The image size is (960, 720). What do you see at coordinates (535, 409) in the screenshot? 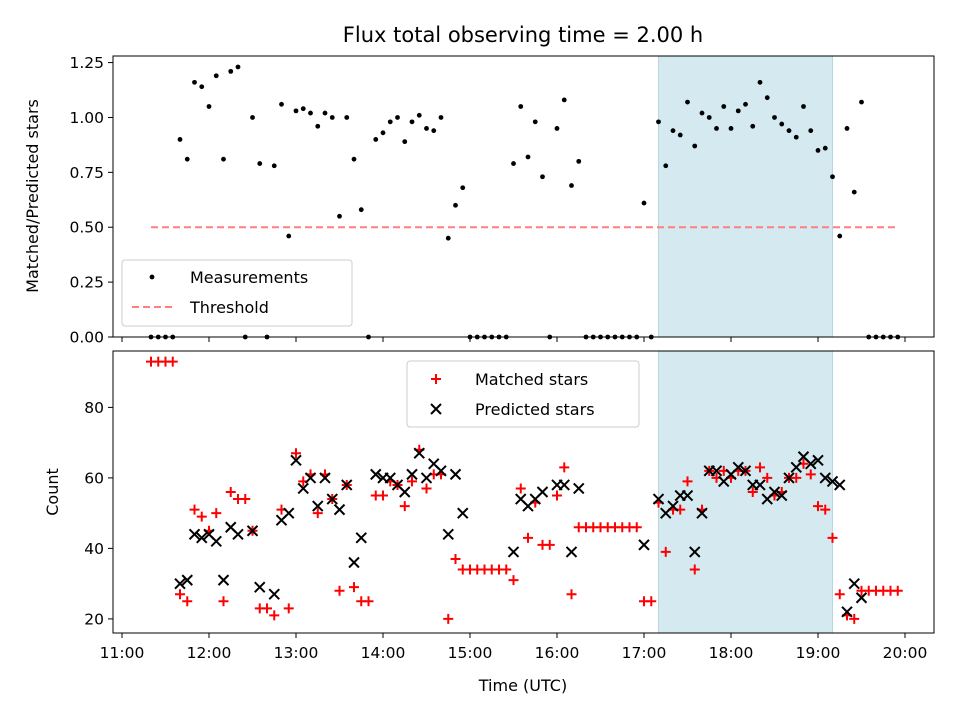
I see `legend-predicted-label: Predicted stars` at bounding box center [535, 409].